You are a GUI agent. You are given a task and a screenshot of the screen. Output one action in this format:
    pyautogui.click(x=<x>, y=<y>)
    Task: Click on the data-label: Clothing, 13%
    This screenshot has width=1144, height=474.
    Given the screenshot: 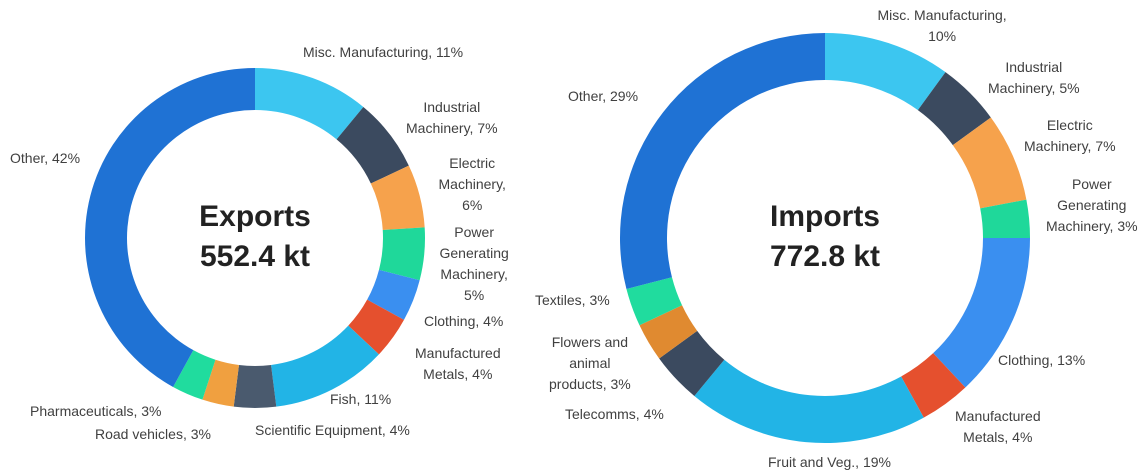 What is the action you would take?
    pyautogui.click(x=1042, y=360)
    